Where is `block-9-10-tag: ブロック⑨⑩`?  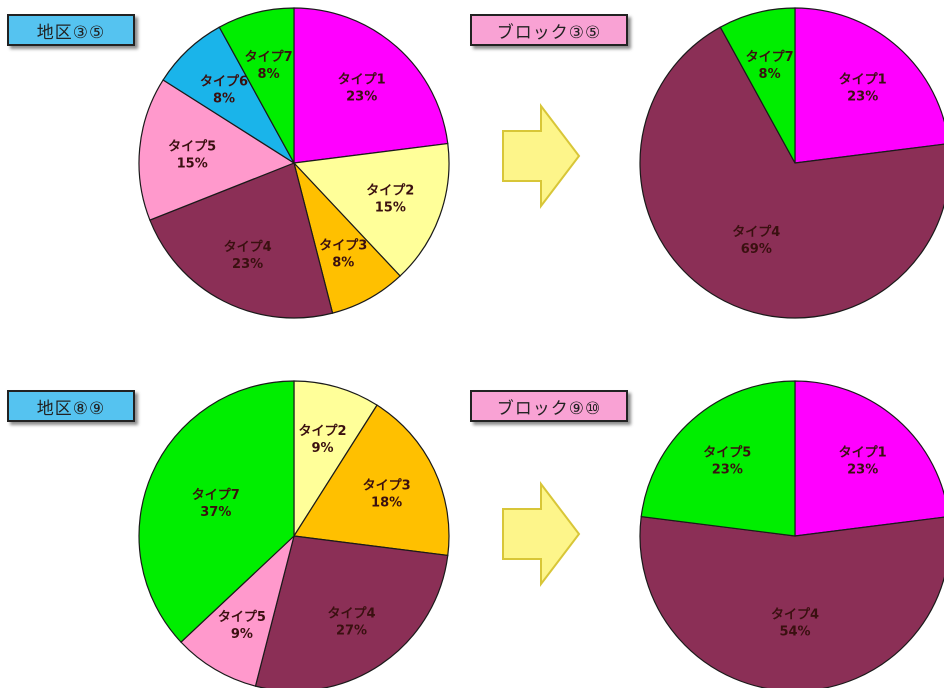 block-9-10-tag: ブロック⑨⑩ is located at coordinates (549, 406).